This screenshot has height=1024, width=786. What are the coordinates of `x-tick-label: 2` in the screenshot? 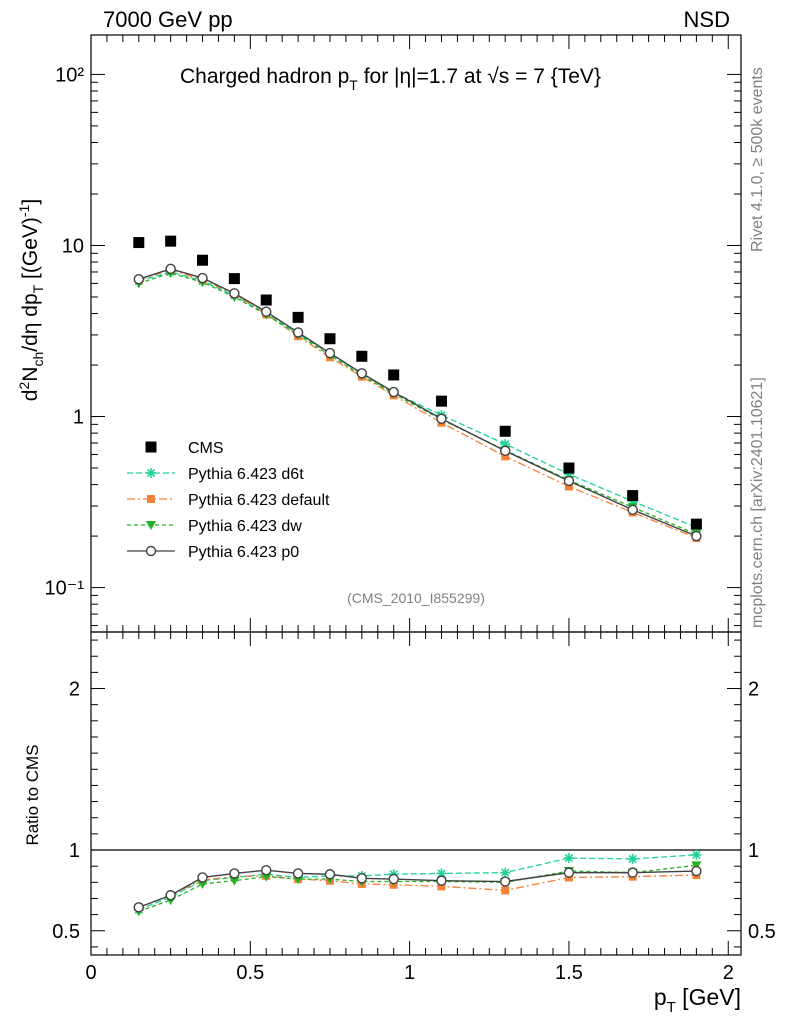 It's located at (728, 973).